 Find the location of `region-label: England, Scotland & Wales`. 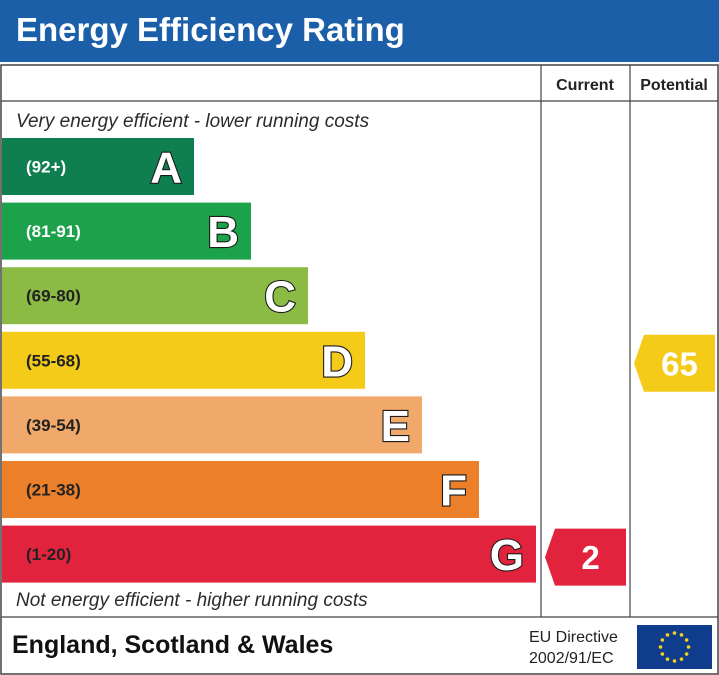

region-label: England, Scotland & Wales is located at coordinates (172, 645).